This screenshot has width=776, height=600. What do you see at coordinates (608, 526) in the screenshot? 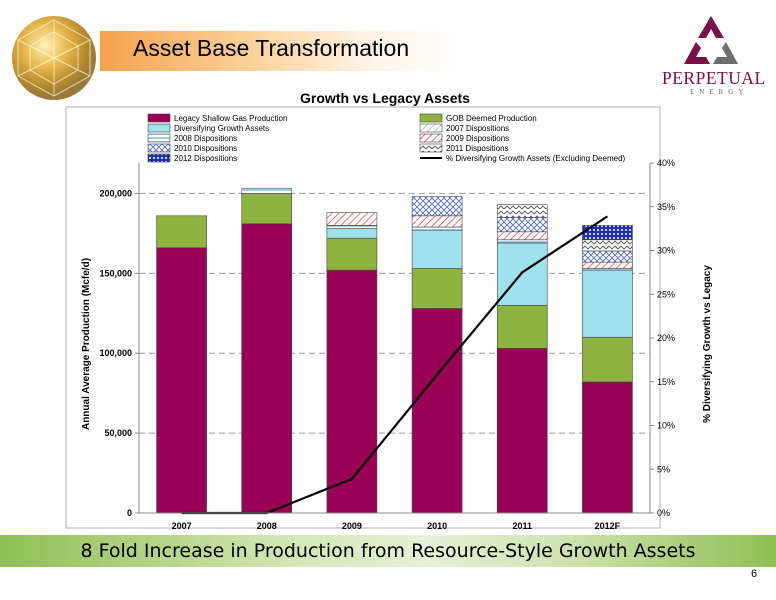
I see `x-tick-label: 2012F` at bounding box center [608, 526].